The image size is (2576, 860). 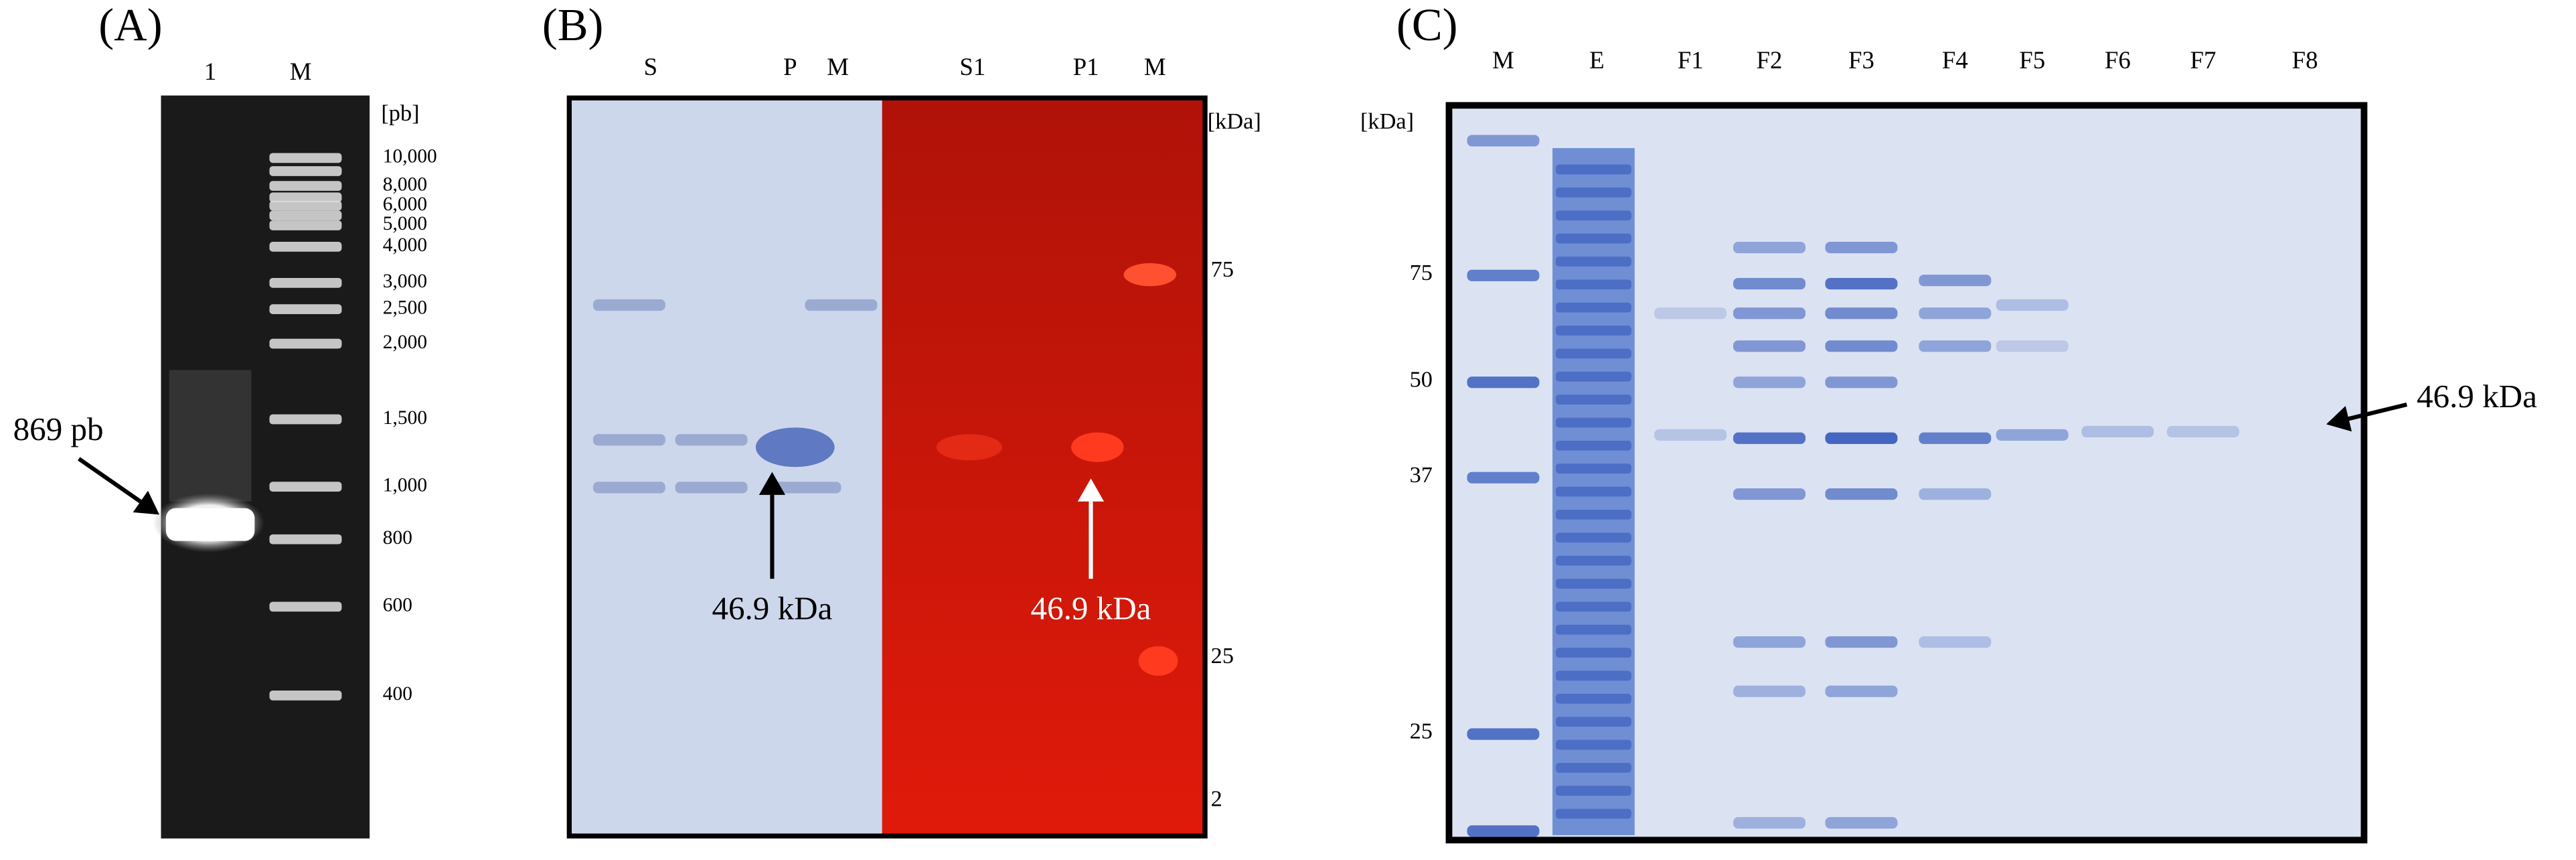 I want to click on gel-b-red, so click(x=1042, y=467).